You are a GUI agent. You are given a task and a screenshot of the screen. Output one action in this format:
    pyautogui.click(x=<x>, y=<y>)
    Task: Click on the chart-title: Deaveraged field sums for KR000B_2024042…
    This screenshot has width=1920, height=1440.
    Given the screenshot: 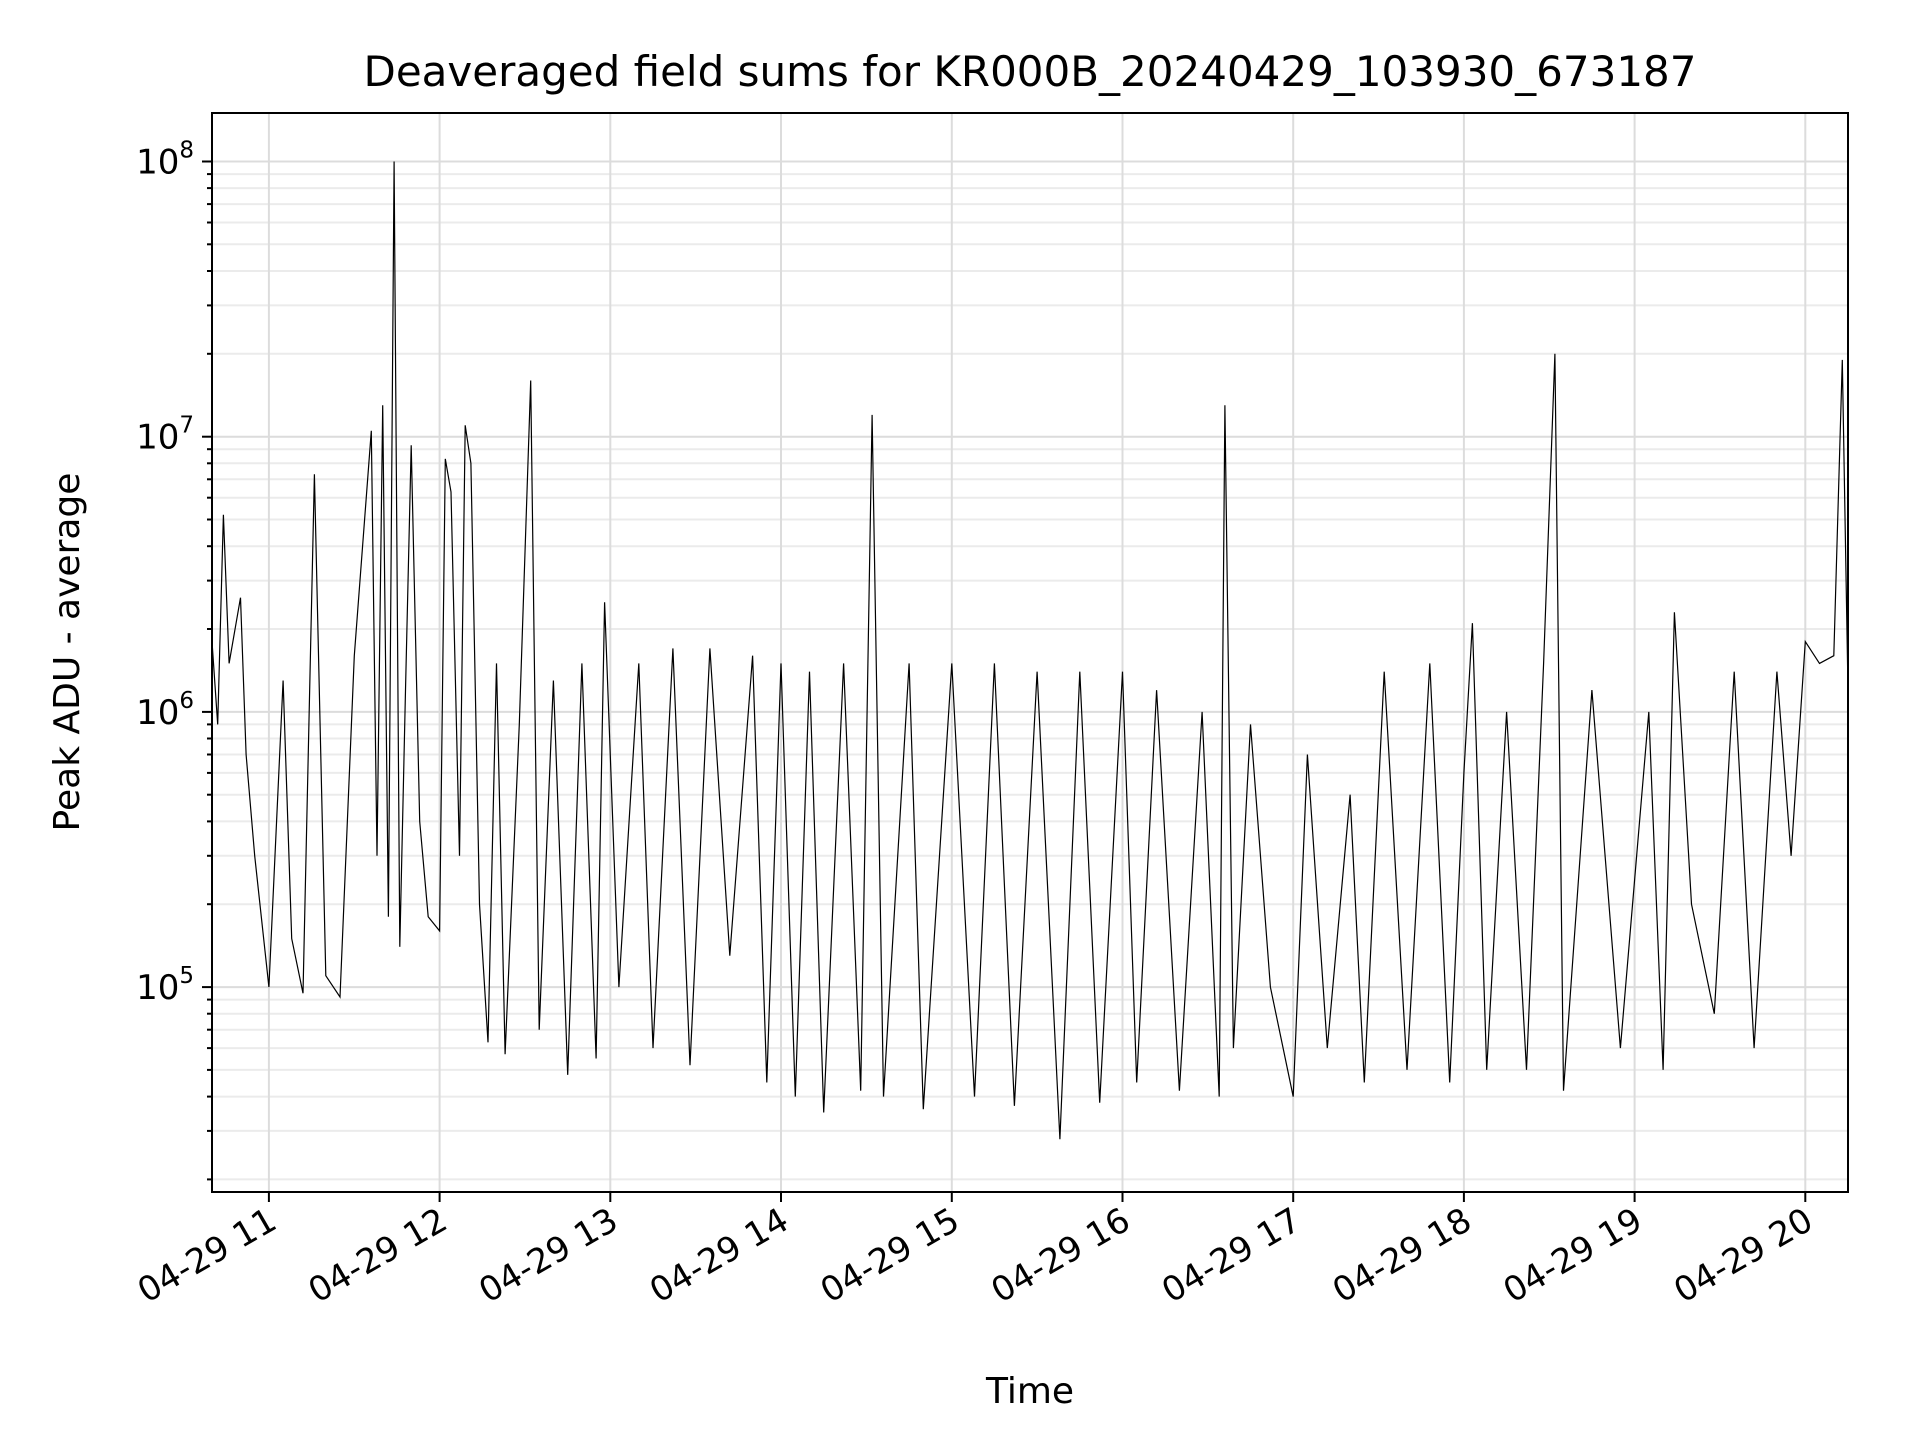 What is the action you would take?
    pyautogui.click(x=1030, y=71)
    